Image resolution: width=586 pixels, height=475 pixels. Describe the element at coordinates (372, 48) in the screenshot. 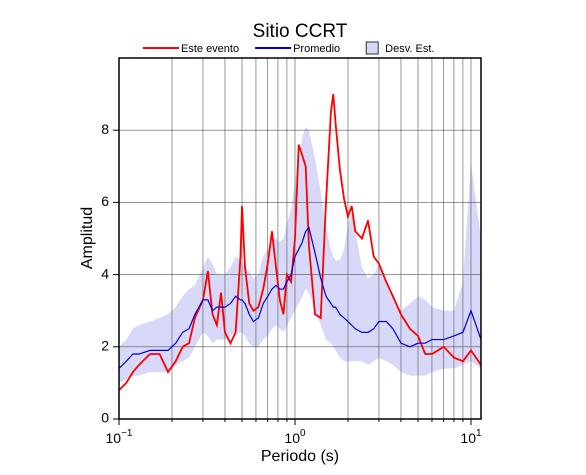

I see `legend-swatch` at that location.